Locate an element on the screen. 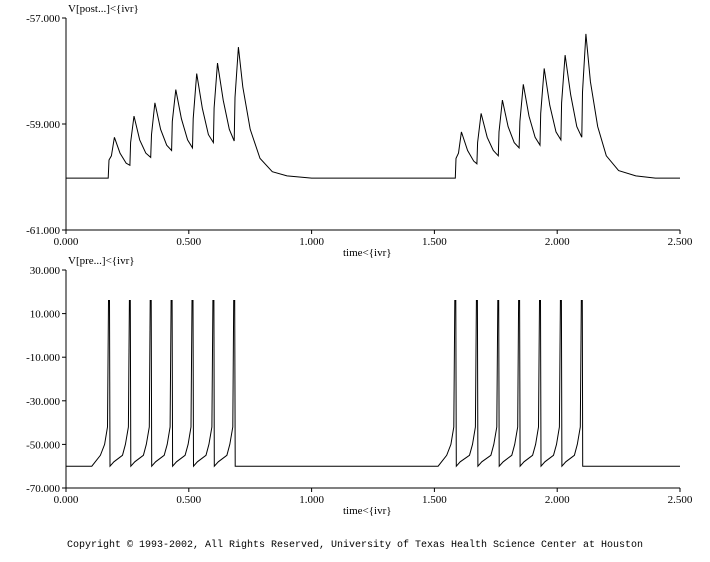  y-tick-label: -70.000 is located at coordinates (43, 489).